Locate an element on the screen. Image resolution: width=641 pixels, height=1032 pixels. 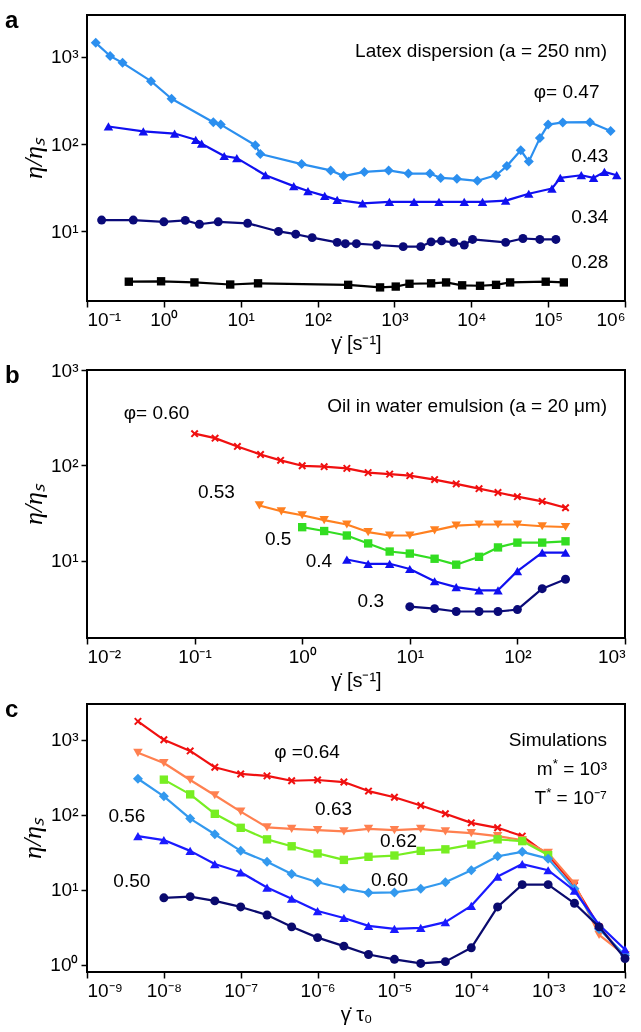
series-label: 0.60 is located at coordinates (389, 879).